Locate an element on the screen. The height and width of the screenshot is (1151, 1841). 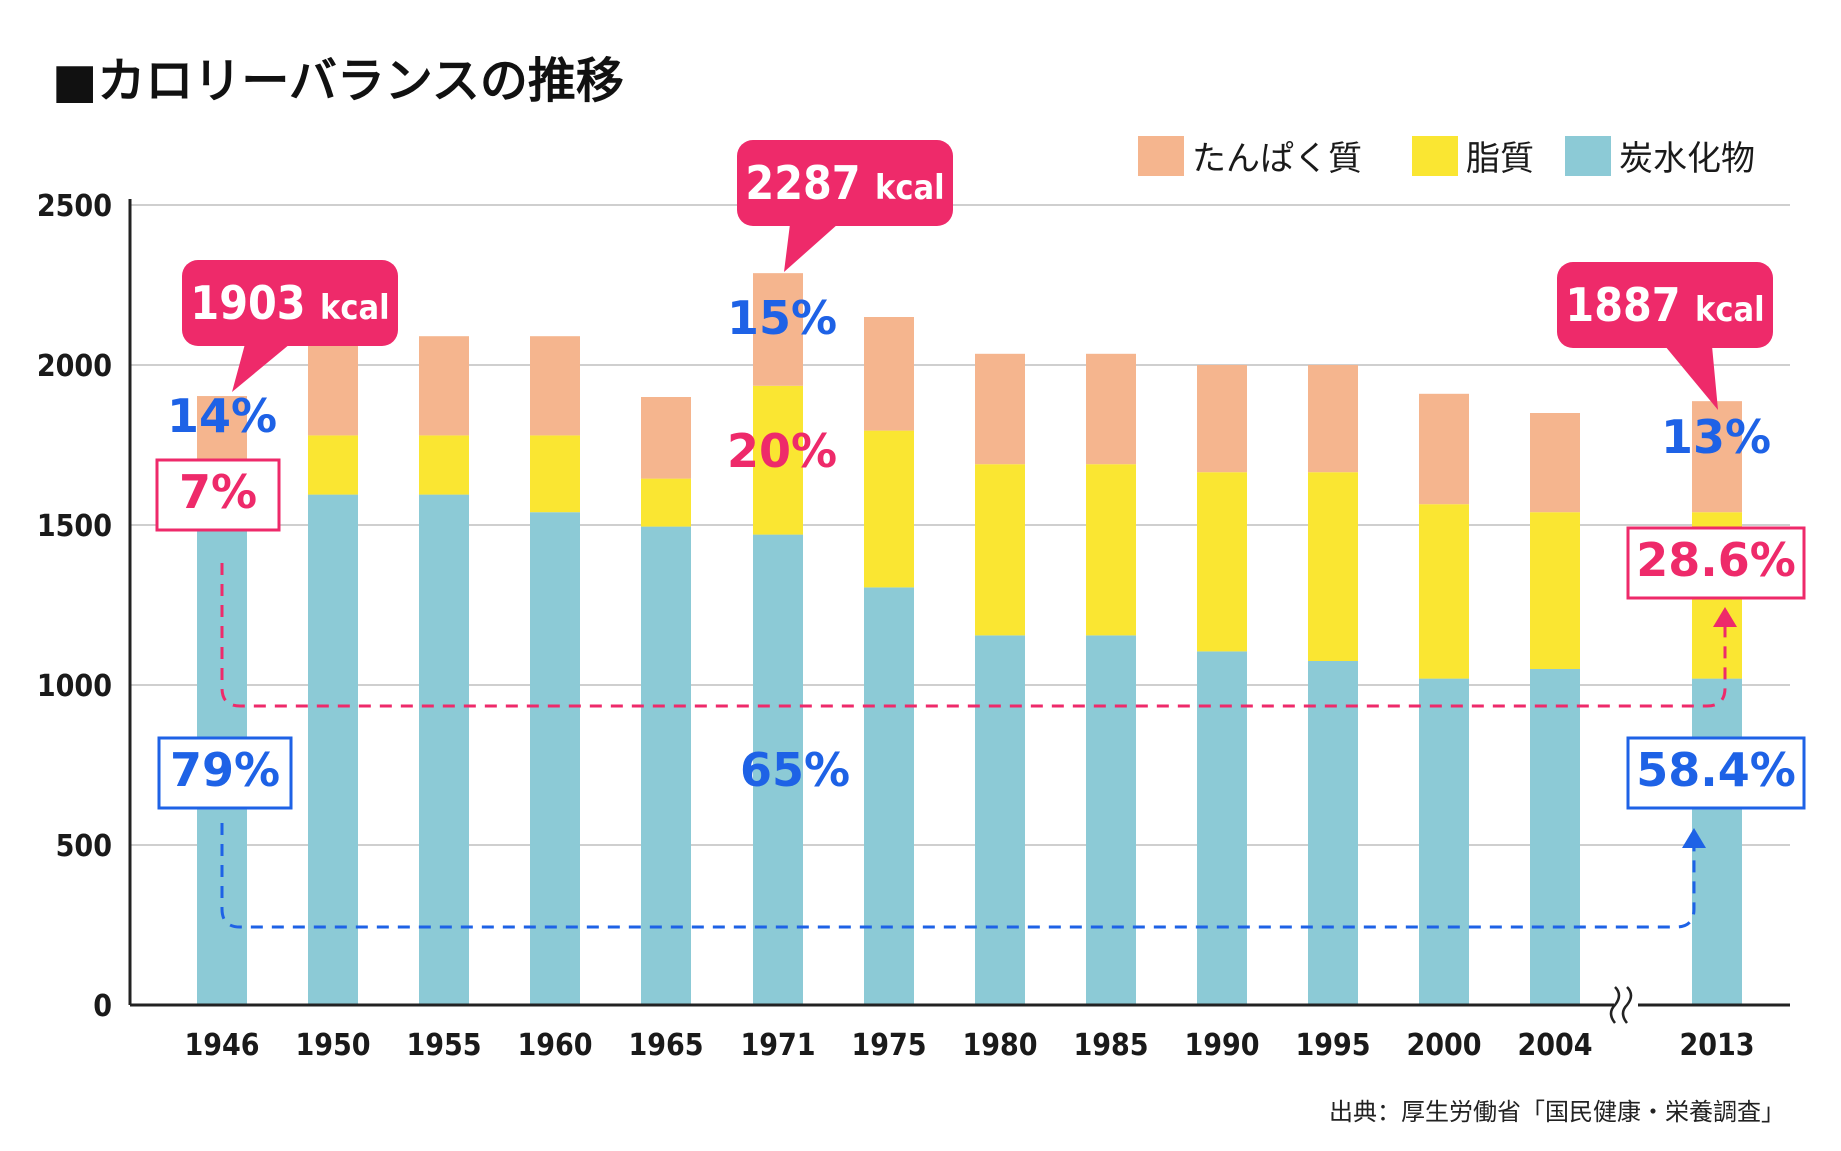
x-tick-label: 1980 is located at coordinates (999, 1045).